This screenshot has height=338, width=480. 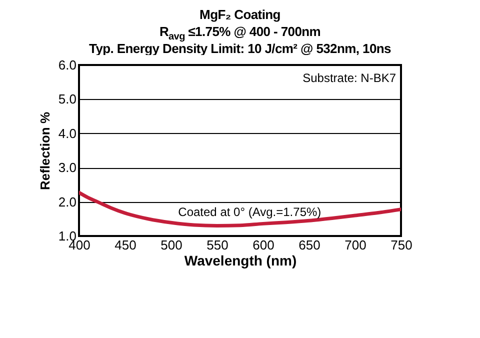 What do you see at coordinates (171, 245) in the screenshot?
I see `x-tick-label: 500` at bounding box center [171, 245].